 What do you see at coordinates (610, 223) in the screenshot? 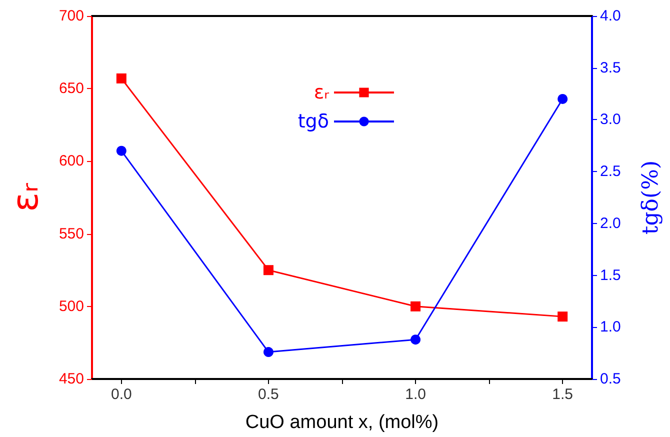
I see `y2-tick-label: 2.0` at bounding box center [610, 223].